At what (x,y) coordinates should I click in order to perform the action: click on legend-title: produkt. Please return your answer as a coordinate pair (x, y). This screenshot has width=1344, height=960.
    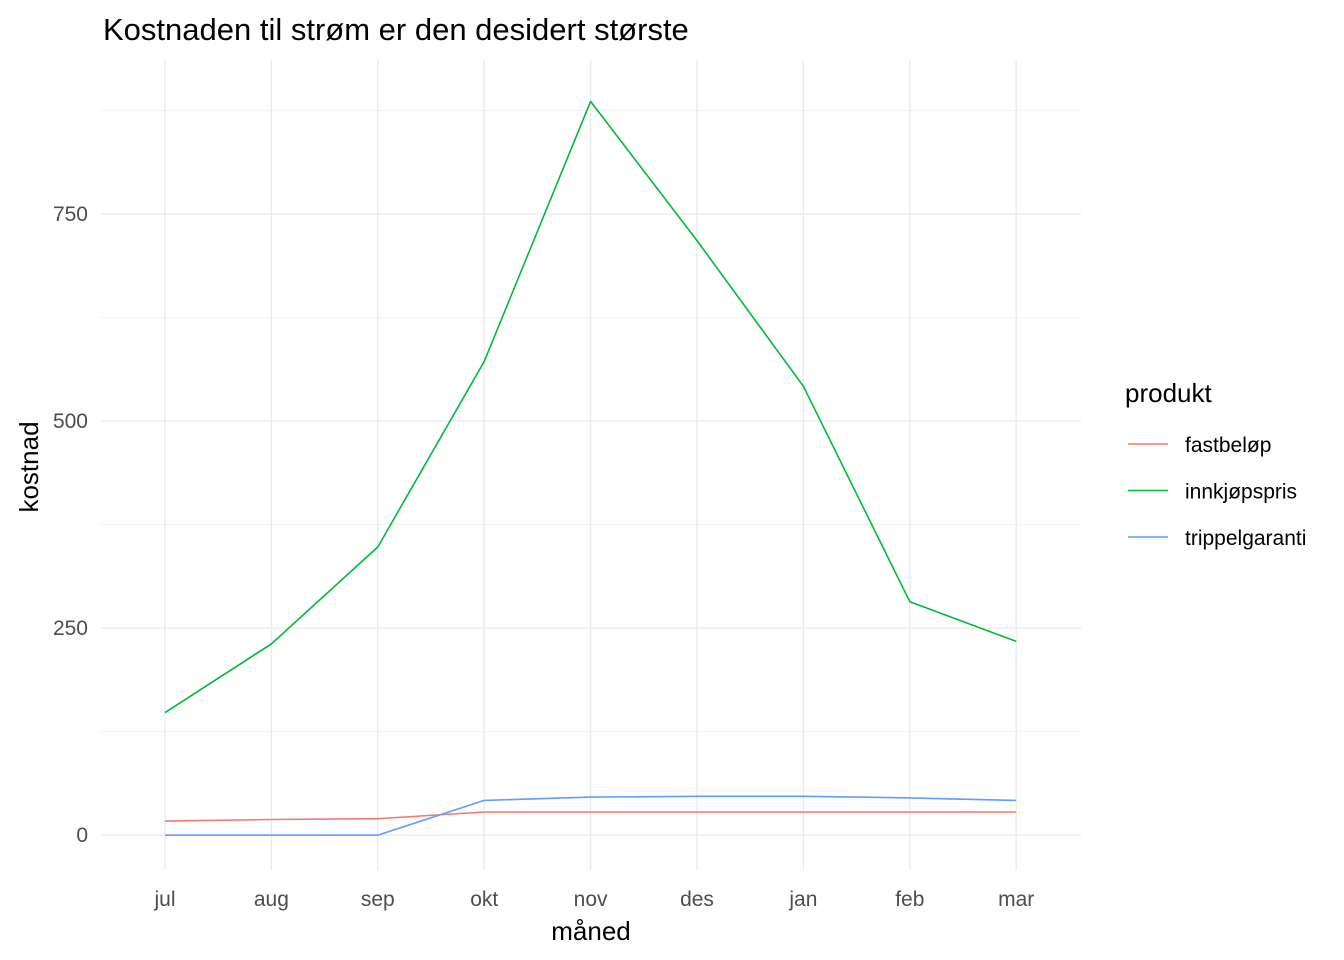
    Looking at the image, I should click on (1168, 393).